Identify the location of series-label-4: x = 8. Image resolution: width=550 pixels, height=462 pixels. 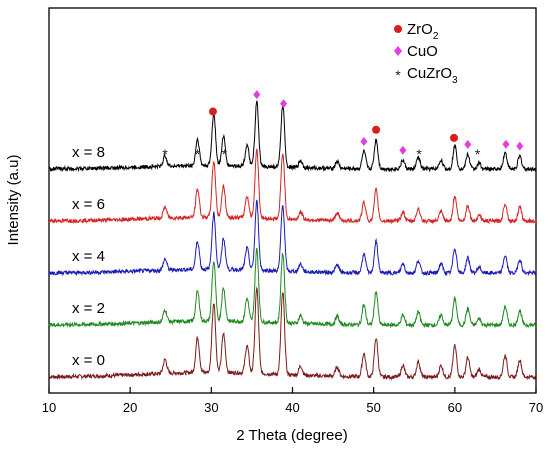
(88, 152).